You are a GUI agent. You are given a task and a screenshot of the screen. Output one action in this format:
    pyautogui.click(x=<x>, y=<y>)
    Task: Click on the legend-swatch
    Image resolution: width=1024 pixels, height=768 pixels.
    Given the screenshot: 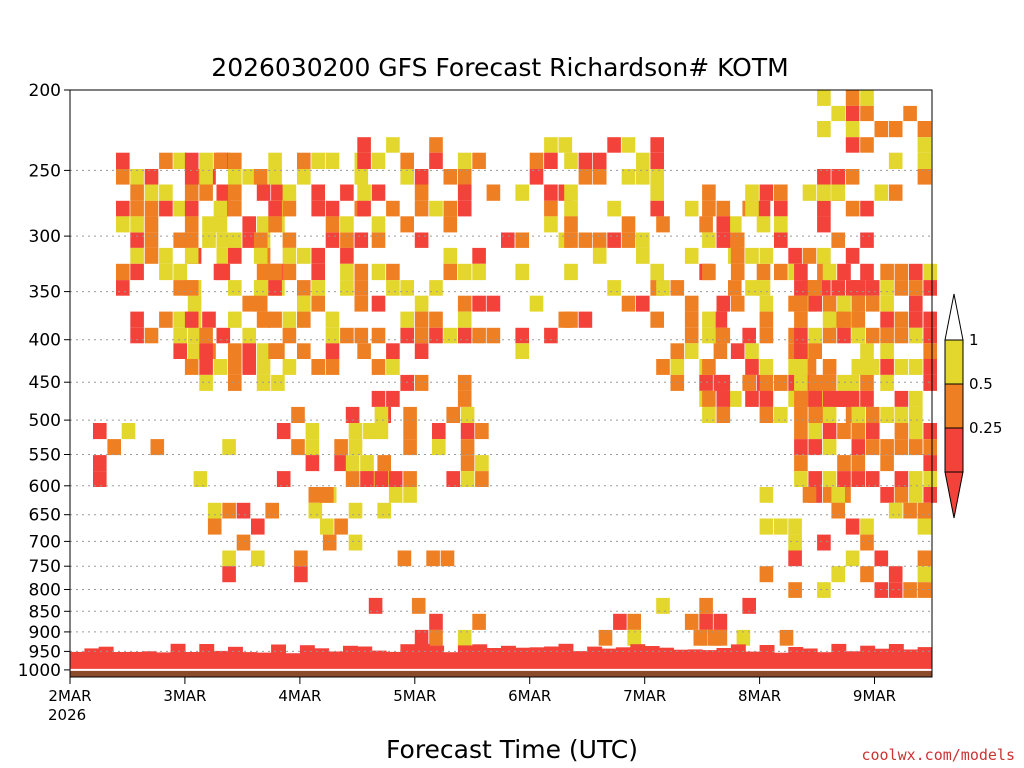 What is the action you would take?
    pyautogui.click(x=954, y=450)
    